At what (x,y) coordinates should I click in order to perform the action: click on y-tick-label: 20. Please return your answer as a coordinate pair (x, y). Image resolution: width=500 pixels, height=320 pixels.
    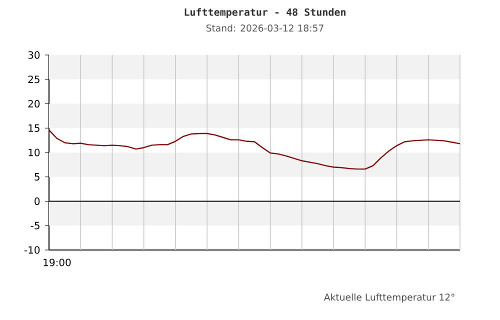
    Looking at the image, I should click on (34, 104).